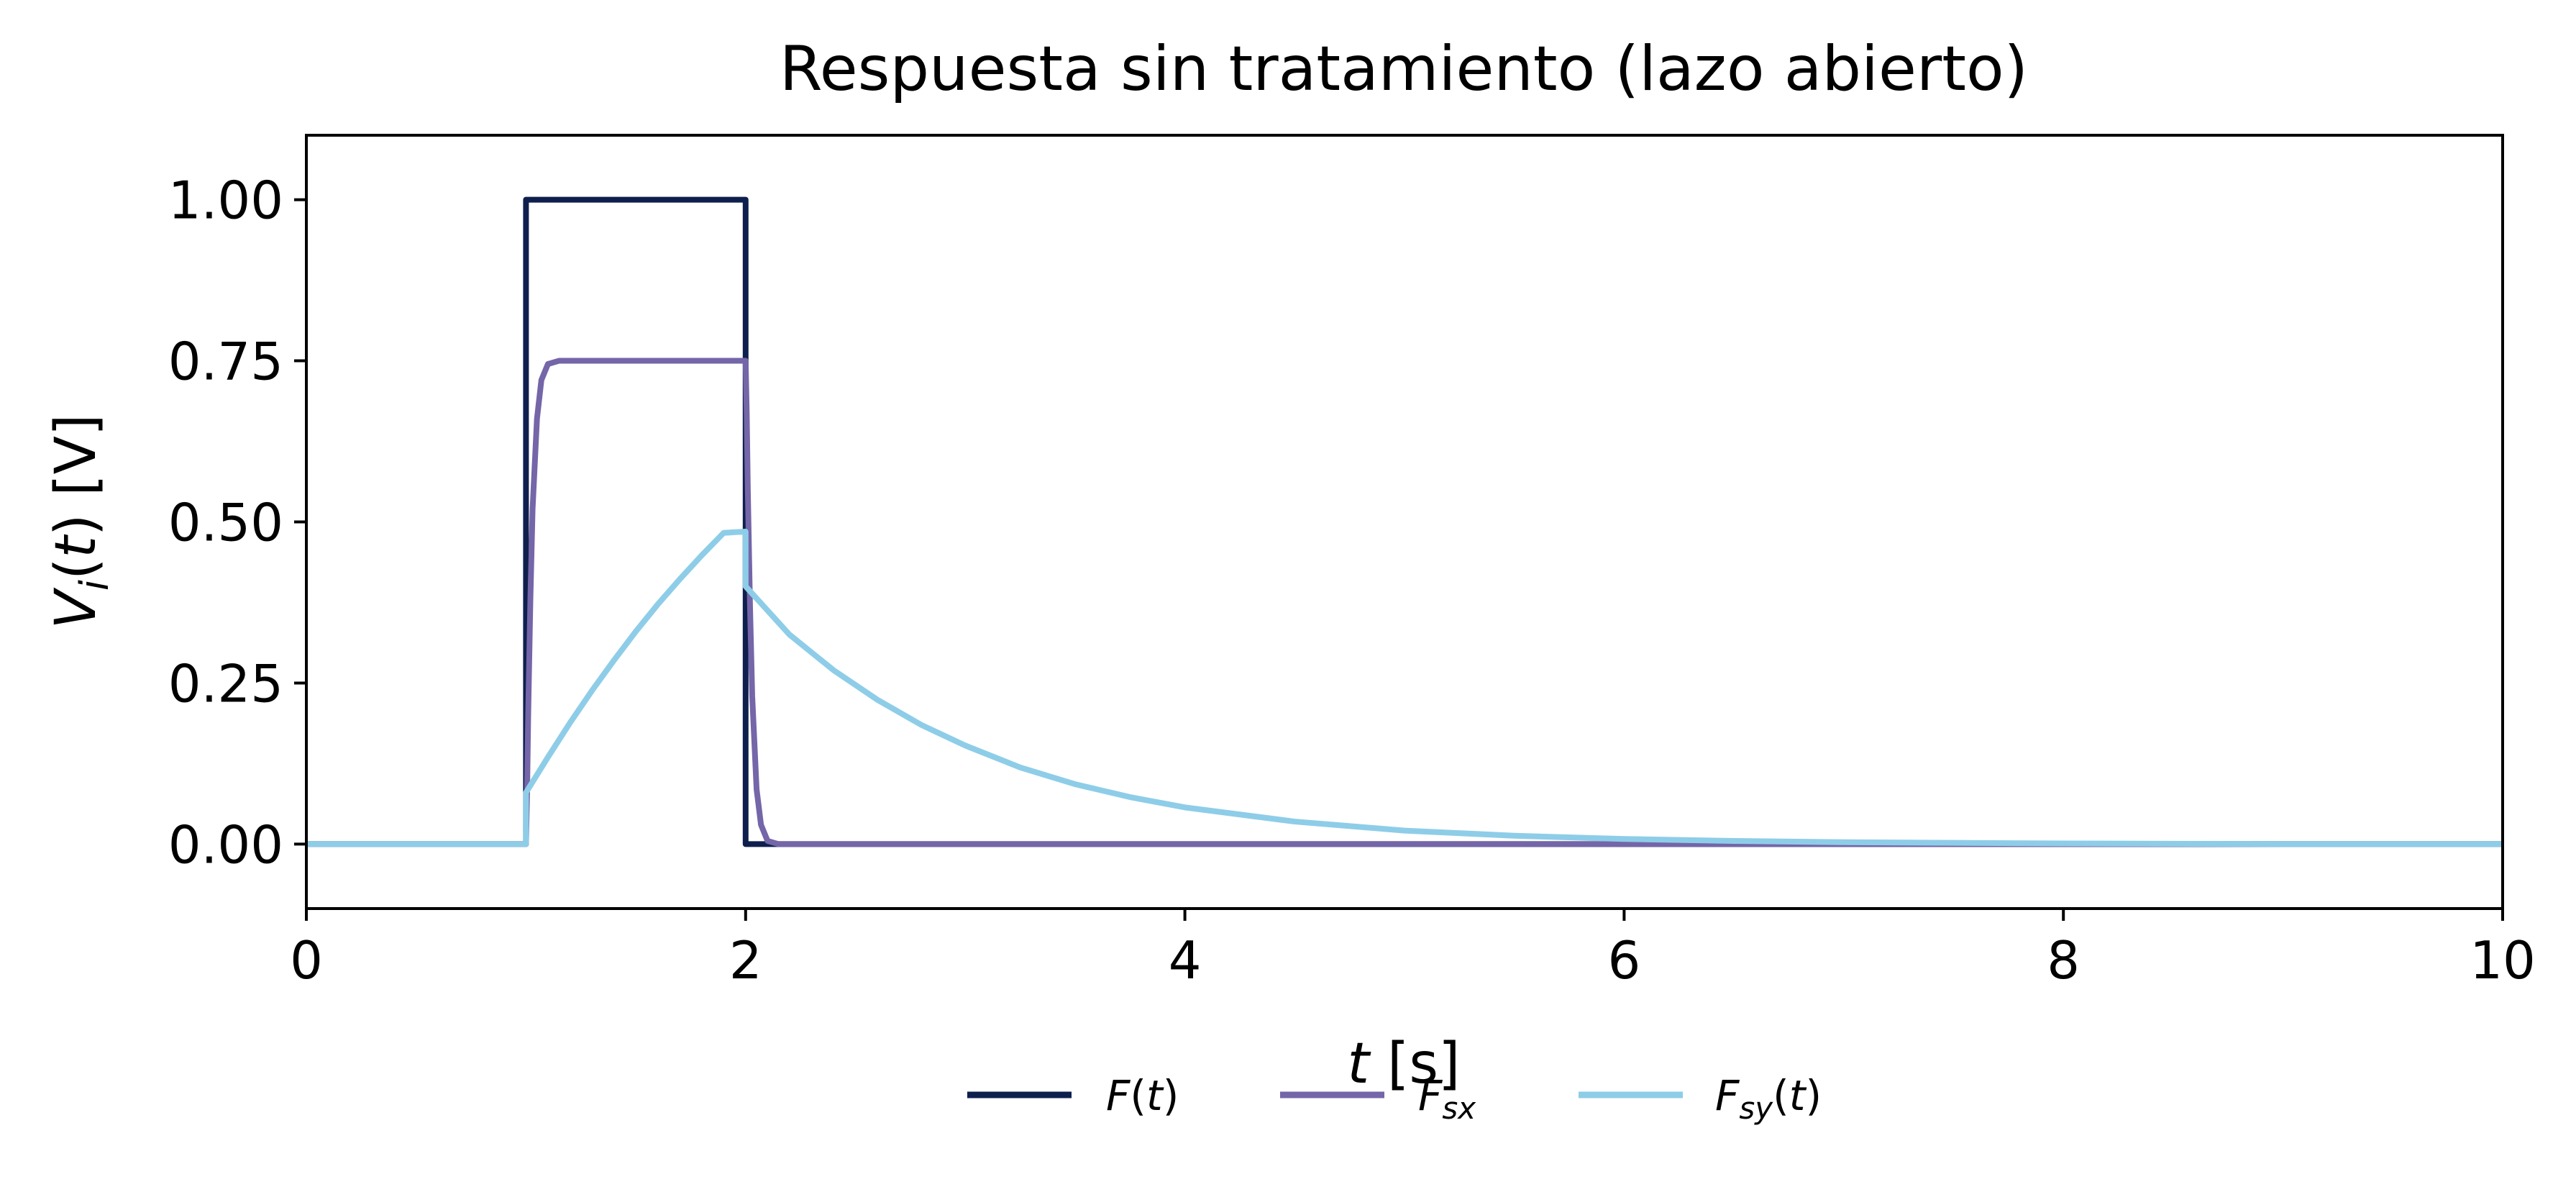  I want to click on legend-label-F-arg: (, so click(1138, 1095).